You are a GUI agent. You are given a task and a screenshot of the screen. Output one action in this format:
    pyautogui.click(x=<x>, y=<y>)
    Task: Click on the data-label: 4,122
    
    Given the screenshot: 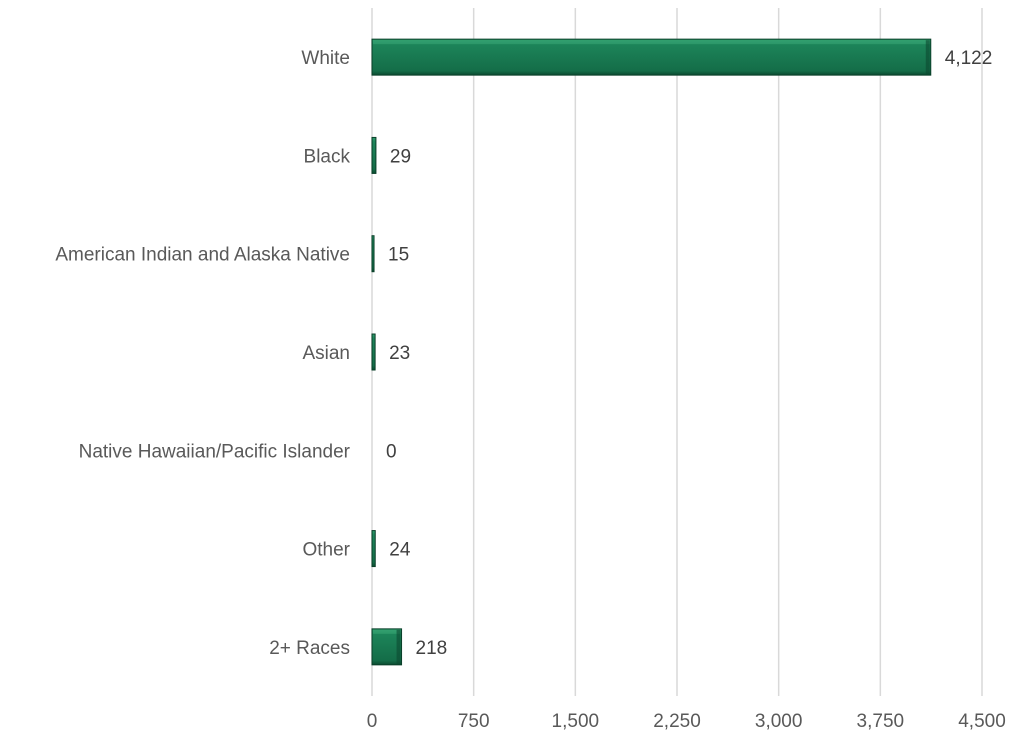 What is the action you would take?
    pyautogui.click(x=969, y=58)
    